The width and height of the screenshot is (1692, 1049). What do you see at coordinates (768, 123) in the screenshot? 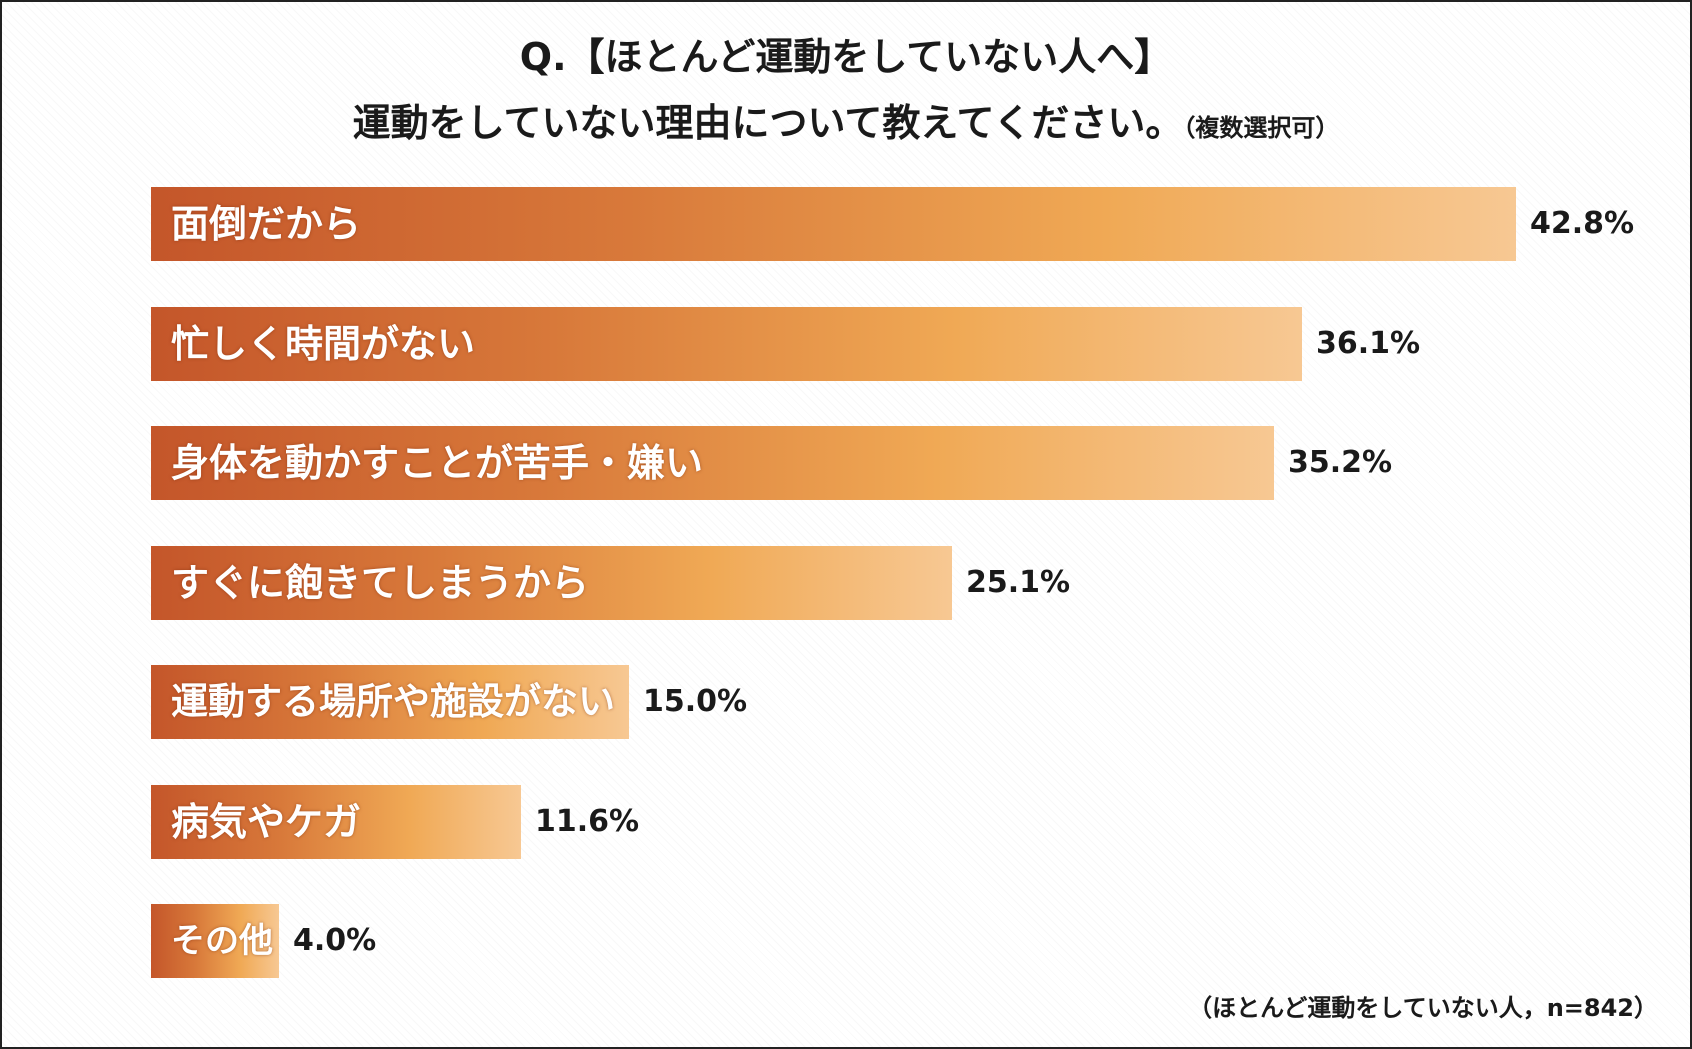
I see `chart-subtitle-text: 運動をしていない理由について教えてください。` at bounding box center [768, 123].